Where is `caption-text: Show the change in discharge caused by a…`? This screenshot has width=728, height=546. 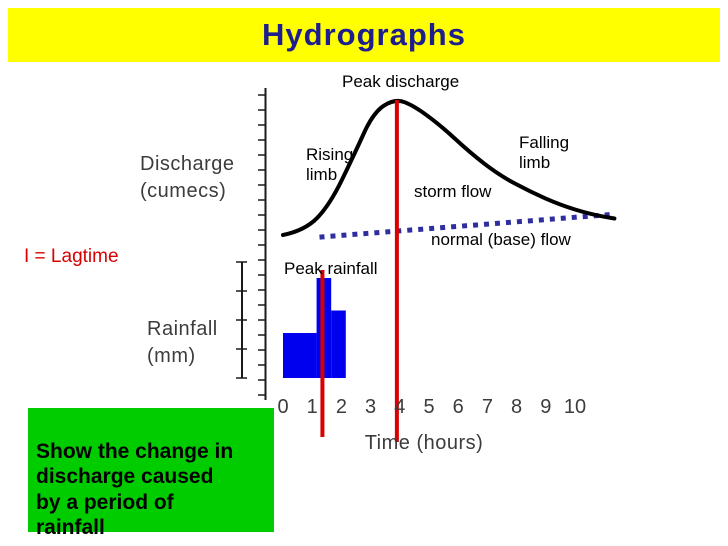 caption-text: Show the change in discharge caused by a… is located at coordinates (135, 489).